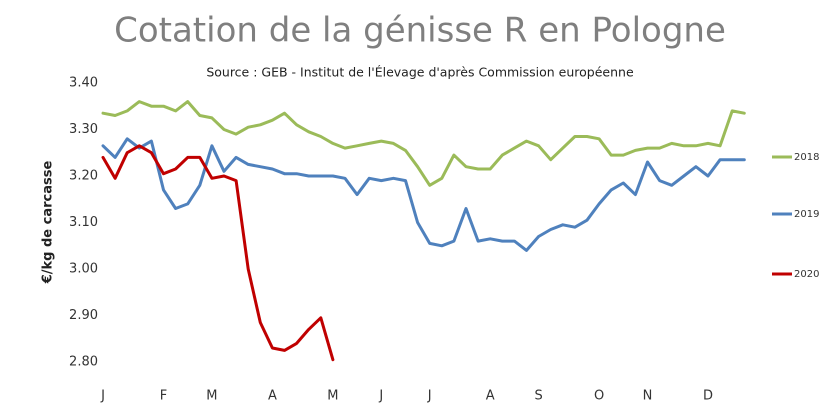 The image size is (829, 417). Describe the element at coordinates (806, 274) in the screenshot. I see `legend-label: 2020` at that location.